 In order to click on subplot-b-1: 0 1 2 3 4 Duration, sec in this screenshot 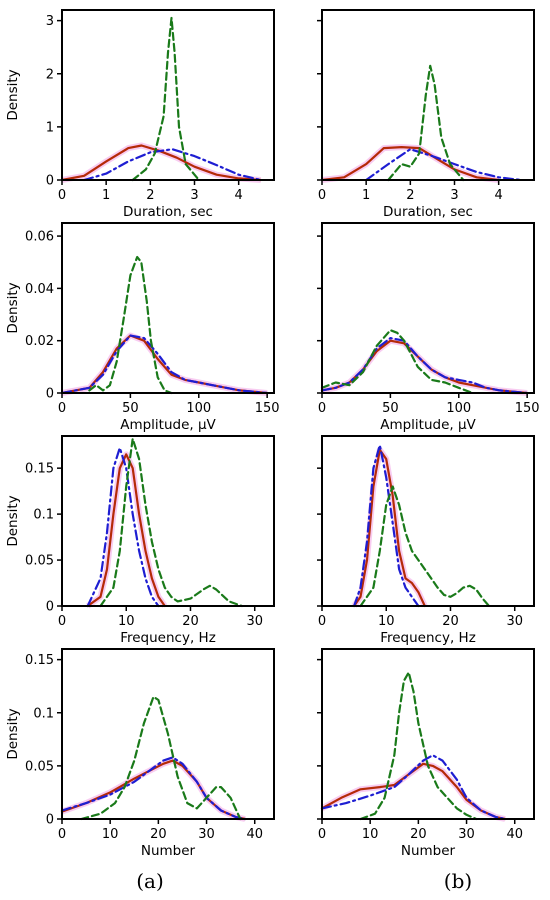, I will do `click(426, 114)`.